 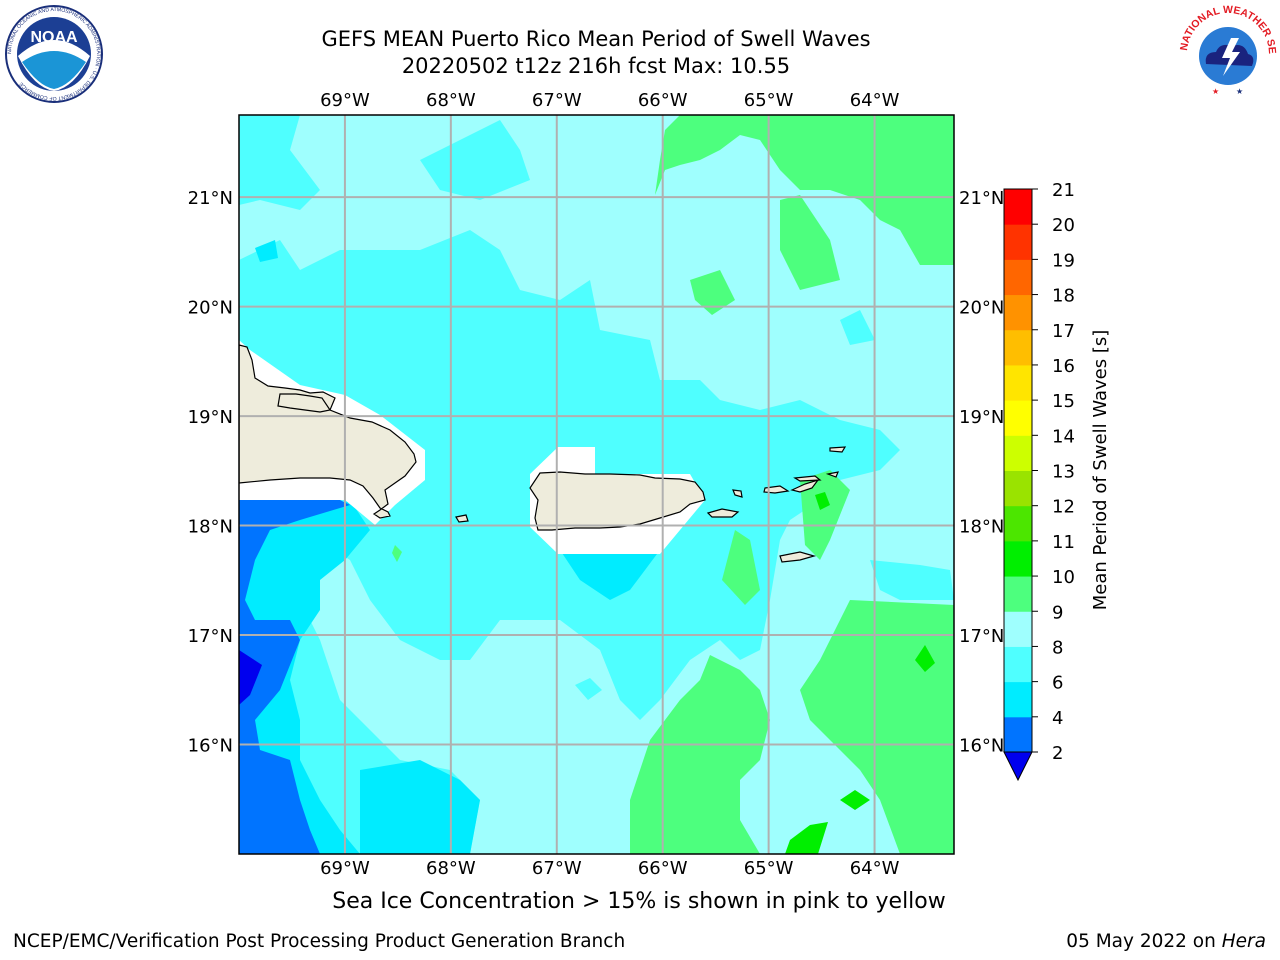 What do you see at coordinates (1063, 296) in the screenshot?
I see `colorbar-tick-label: 18` at bounding box center [1063, 296].